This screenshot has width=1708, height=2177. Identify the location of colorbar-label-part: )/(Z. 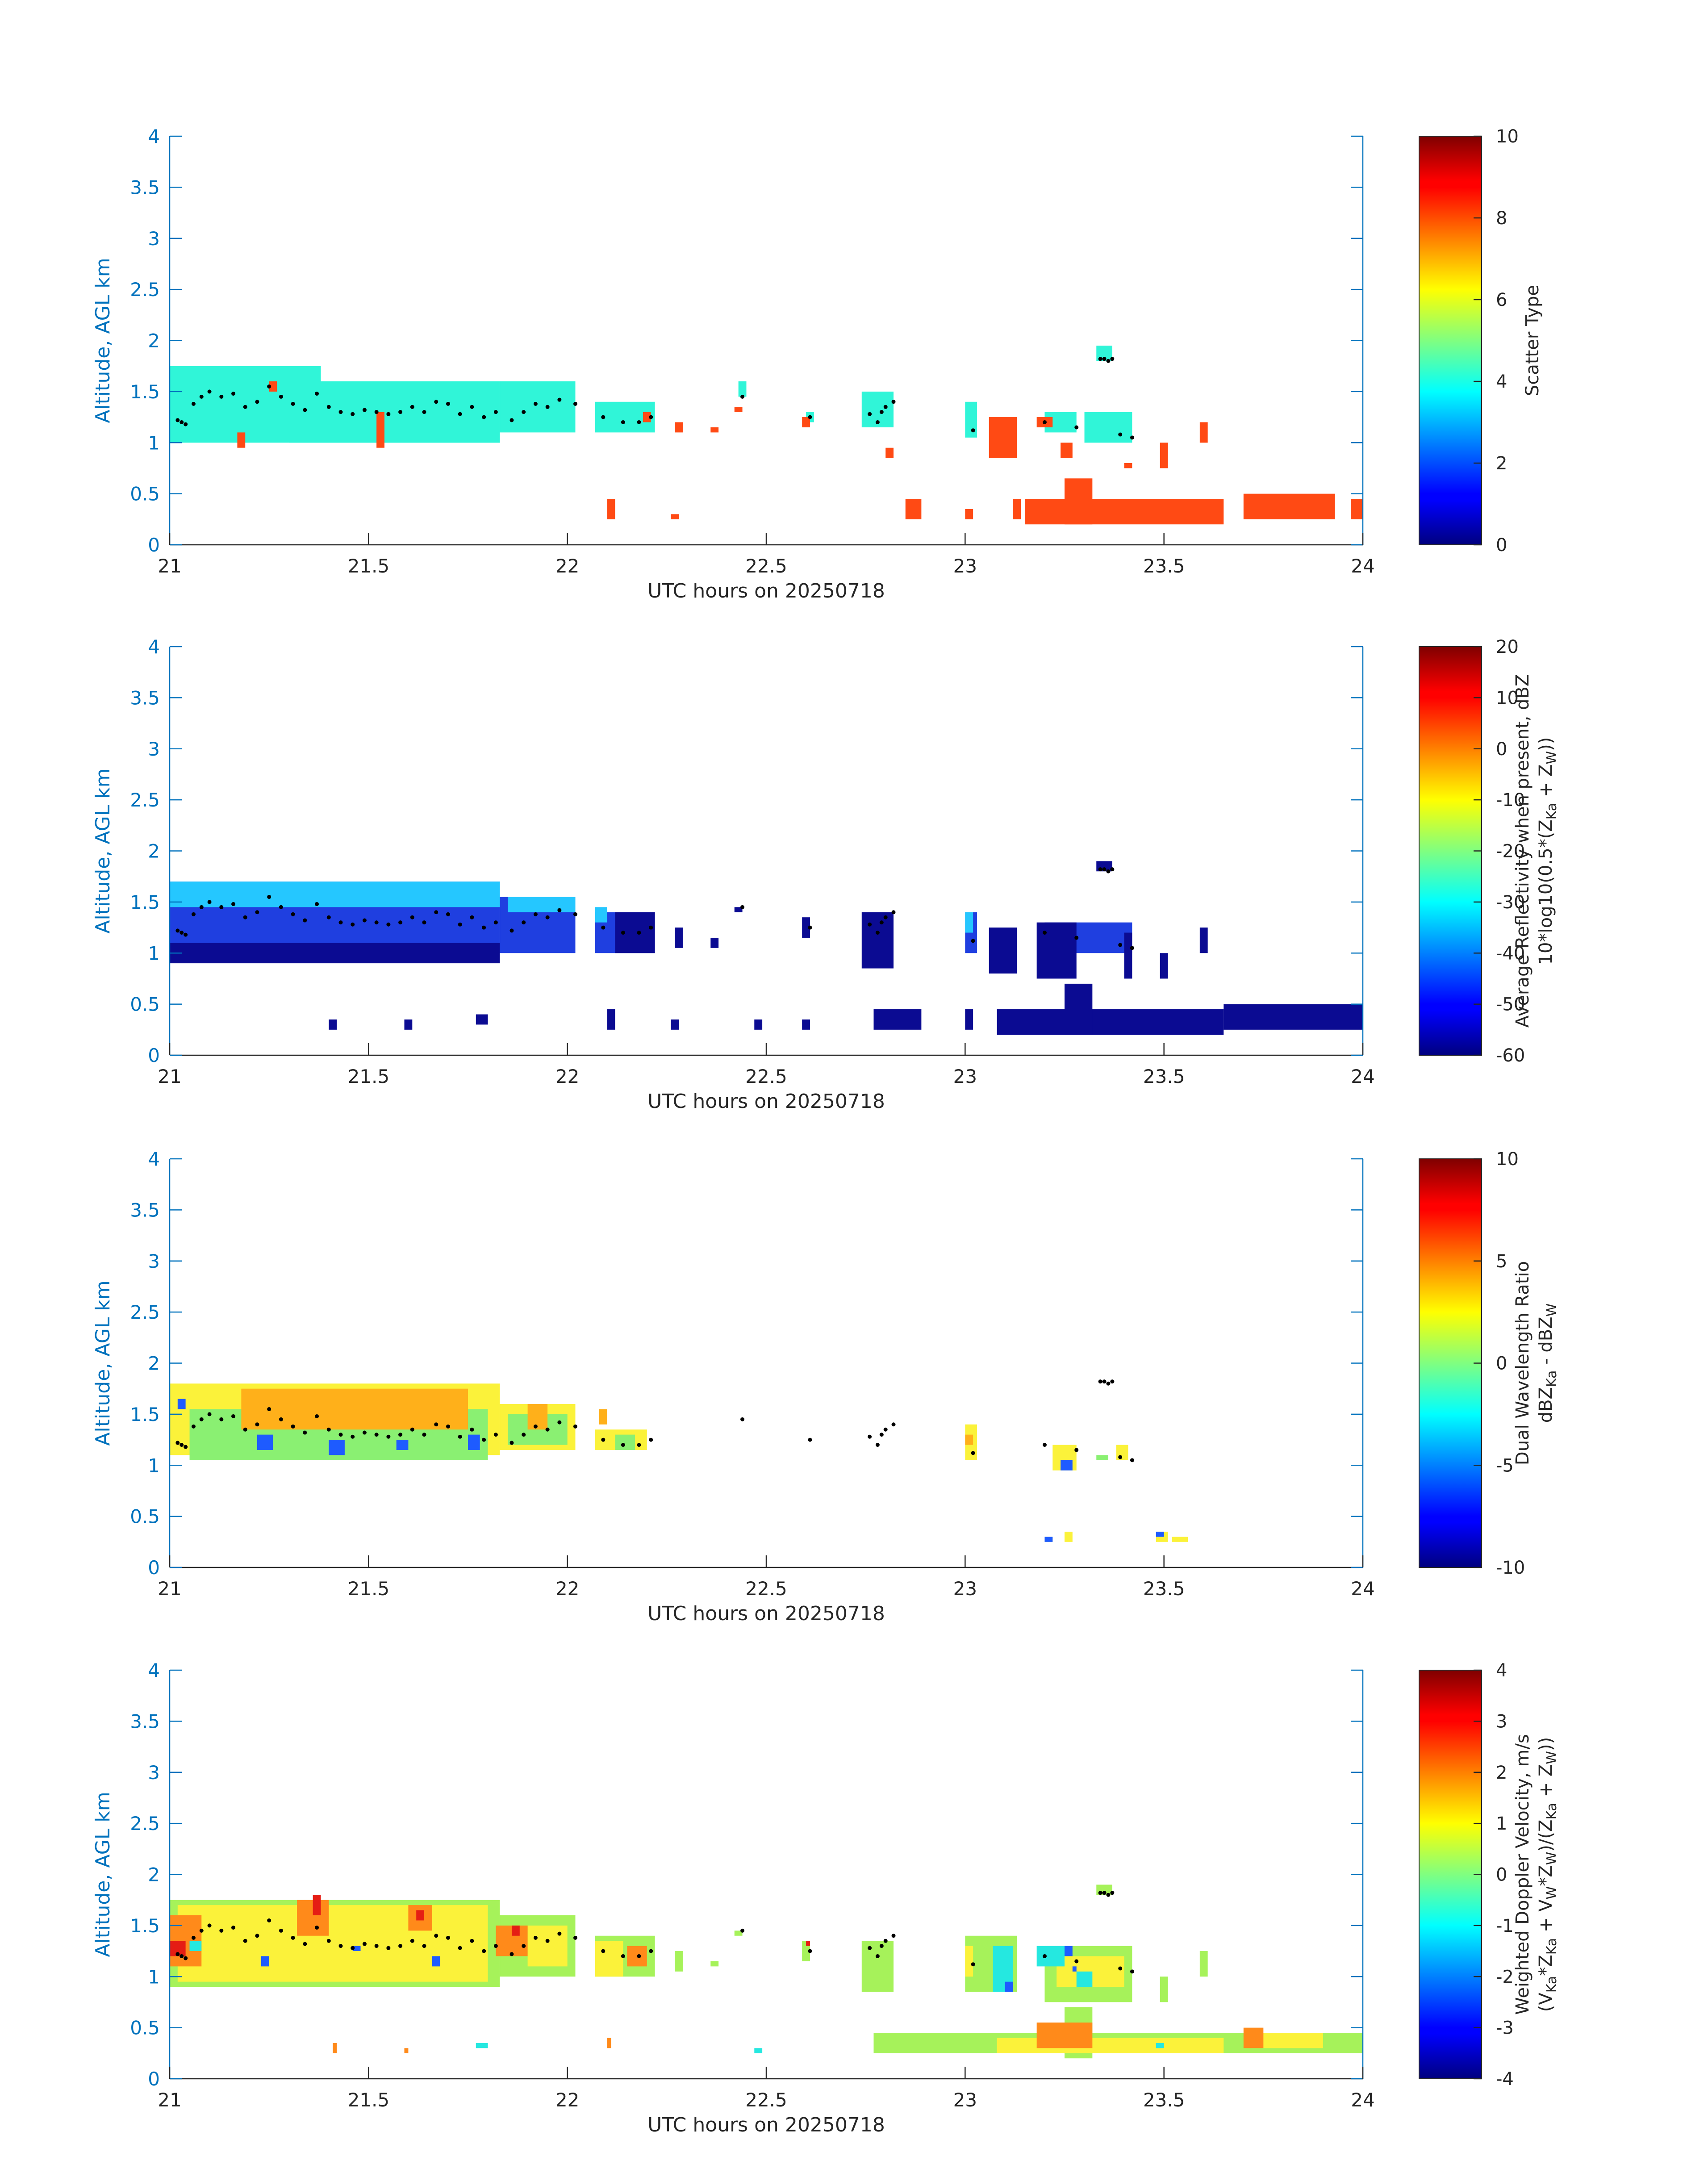
(1546, 1836).